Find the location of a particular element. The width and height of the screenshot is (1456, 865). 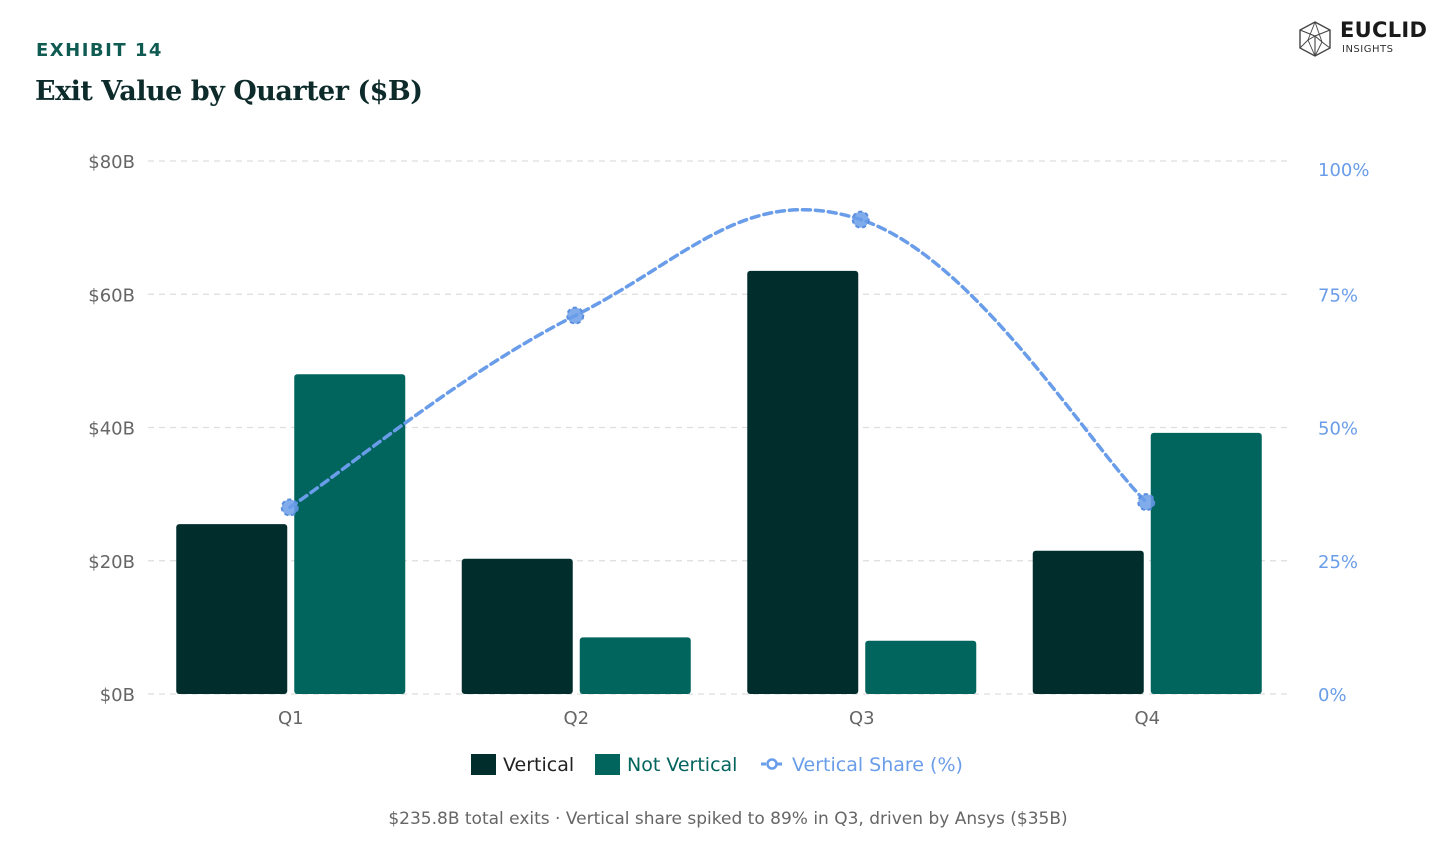

right-tick-label: 50% is located at coordinates (1338, 429).